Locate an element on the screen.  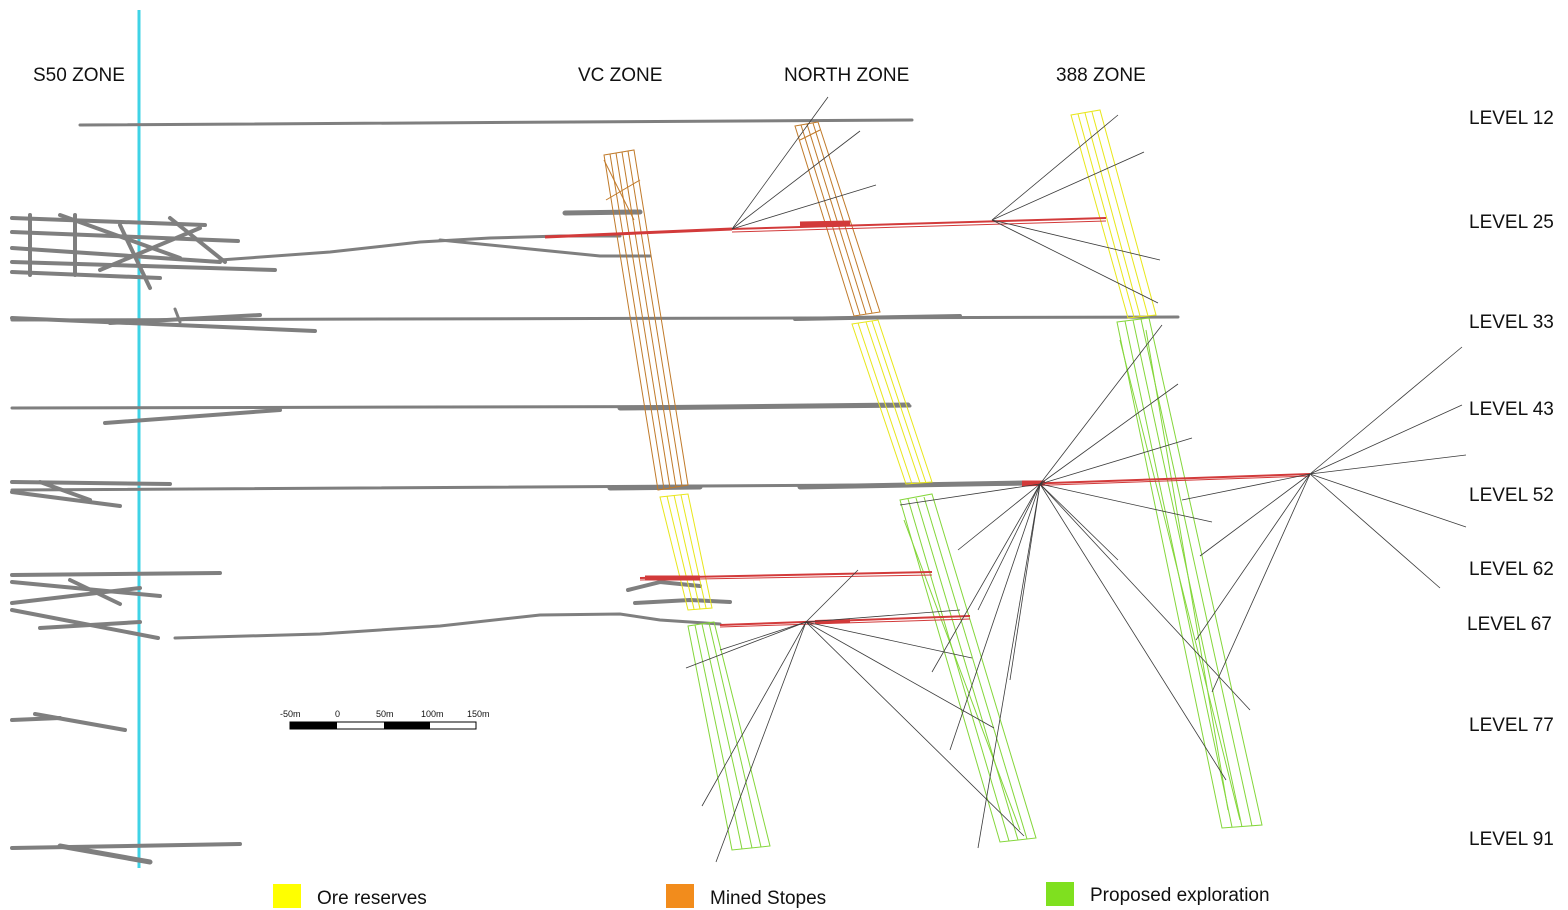
scale-tick-label: 50m is located at coordinates (385, 714).